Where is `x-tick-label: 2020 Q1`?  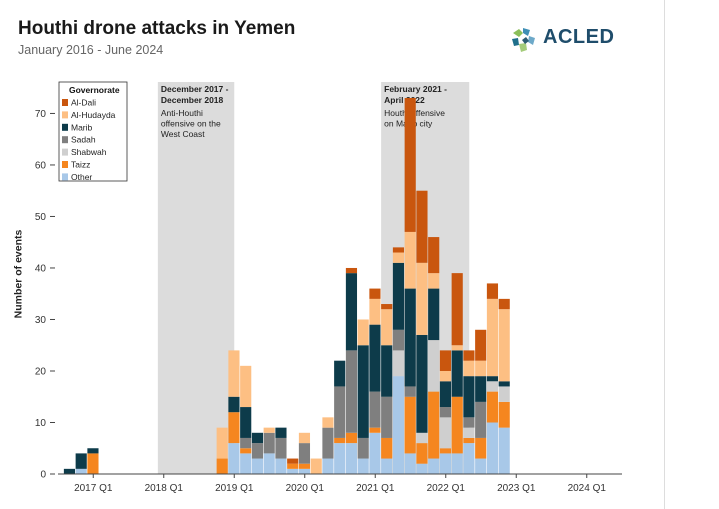
x-tick-label: 2020 Q1 is located at coordinates (305, 488).